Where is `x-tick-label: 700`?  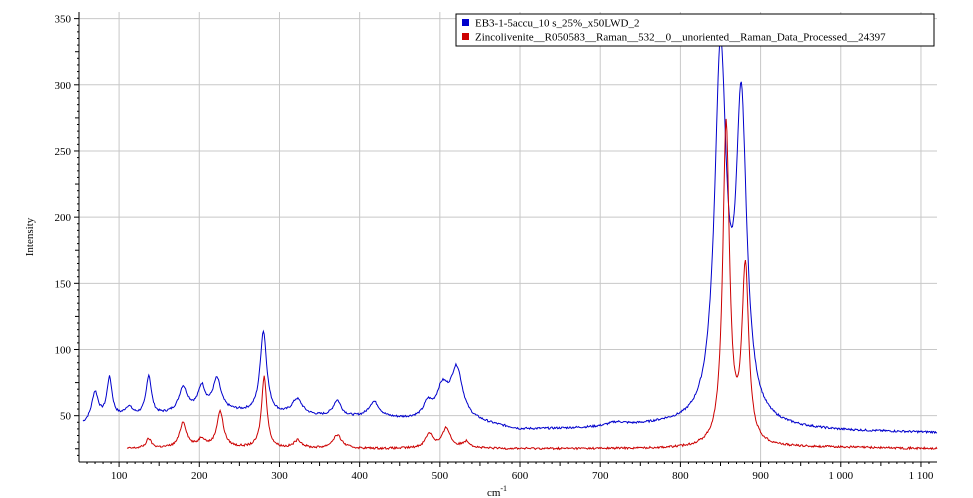
x-tick-label: 700 is located at coordinates (600, 476).